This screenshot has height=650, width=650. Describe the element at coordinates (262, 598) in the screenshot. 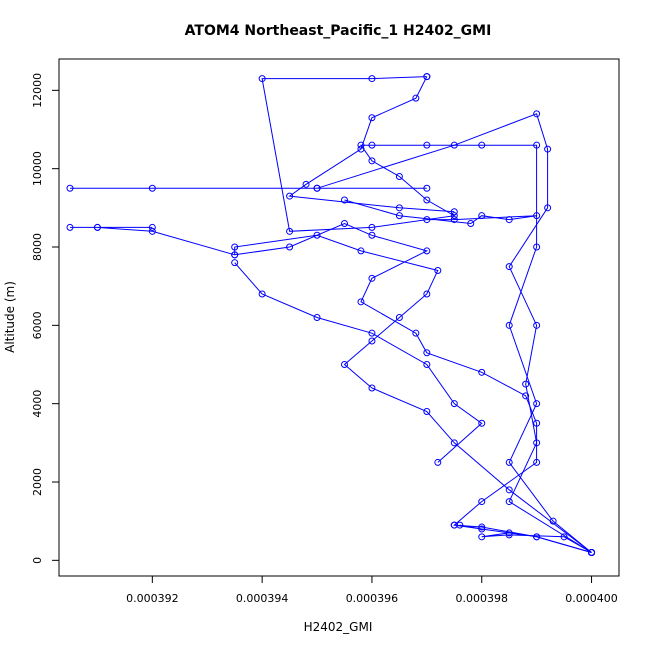

I see `x-tick-label: 0.000394` at that location.